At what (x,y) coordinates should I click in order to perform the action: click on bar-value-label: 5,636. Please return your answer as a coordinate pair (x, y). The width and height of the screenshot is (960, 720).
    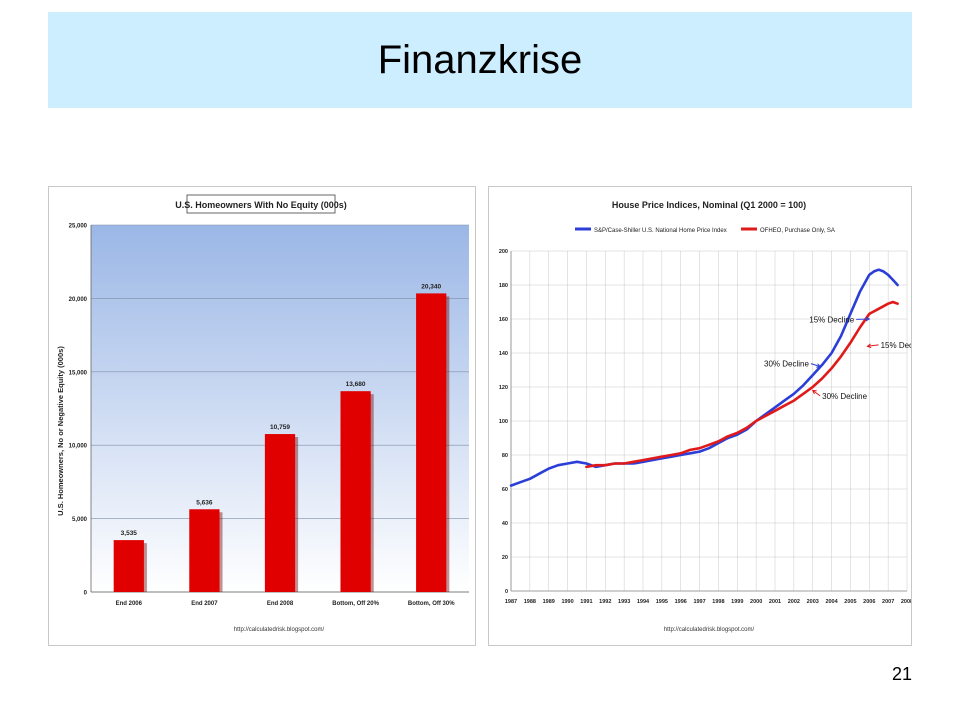
    Looking at the image, I should click on (204, 502).